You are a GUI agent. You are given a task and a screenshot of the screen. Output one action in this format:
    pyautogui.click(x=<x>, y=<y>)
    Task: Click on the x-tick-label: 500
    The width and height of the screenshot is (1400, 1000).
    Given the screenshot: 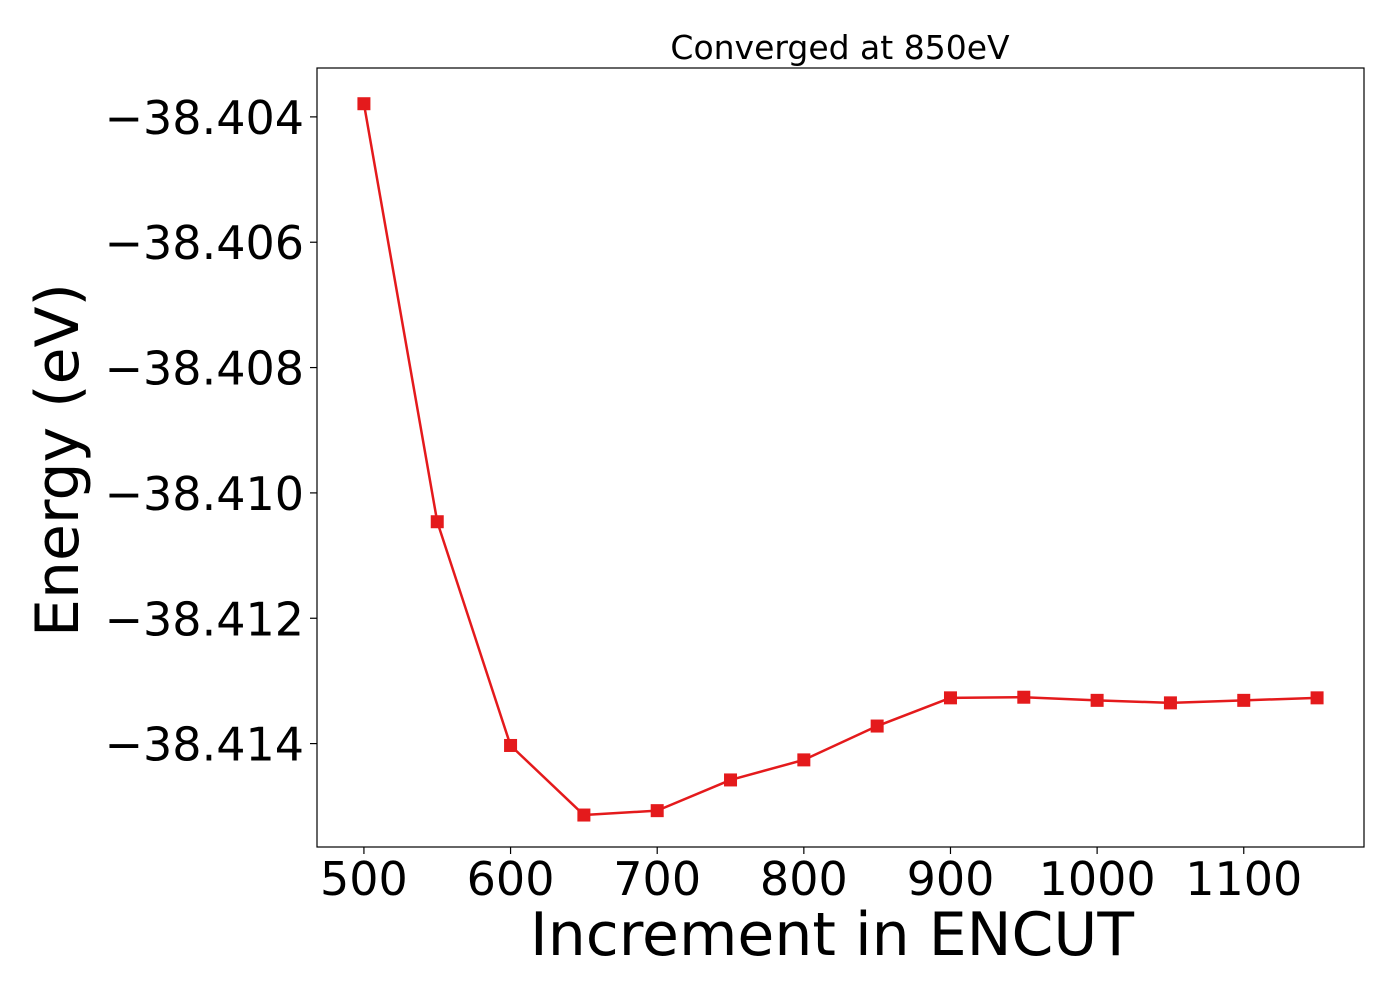 What is the action you would take?
    pyautogui.click(x=364, y=879)
    